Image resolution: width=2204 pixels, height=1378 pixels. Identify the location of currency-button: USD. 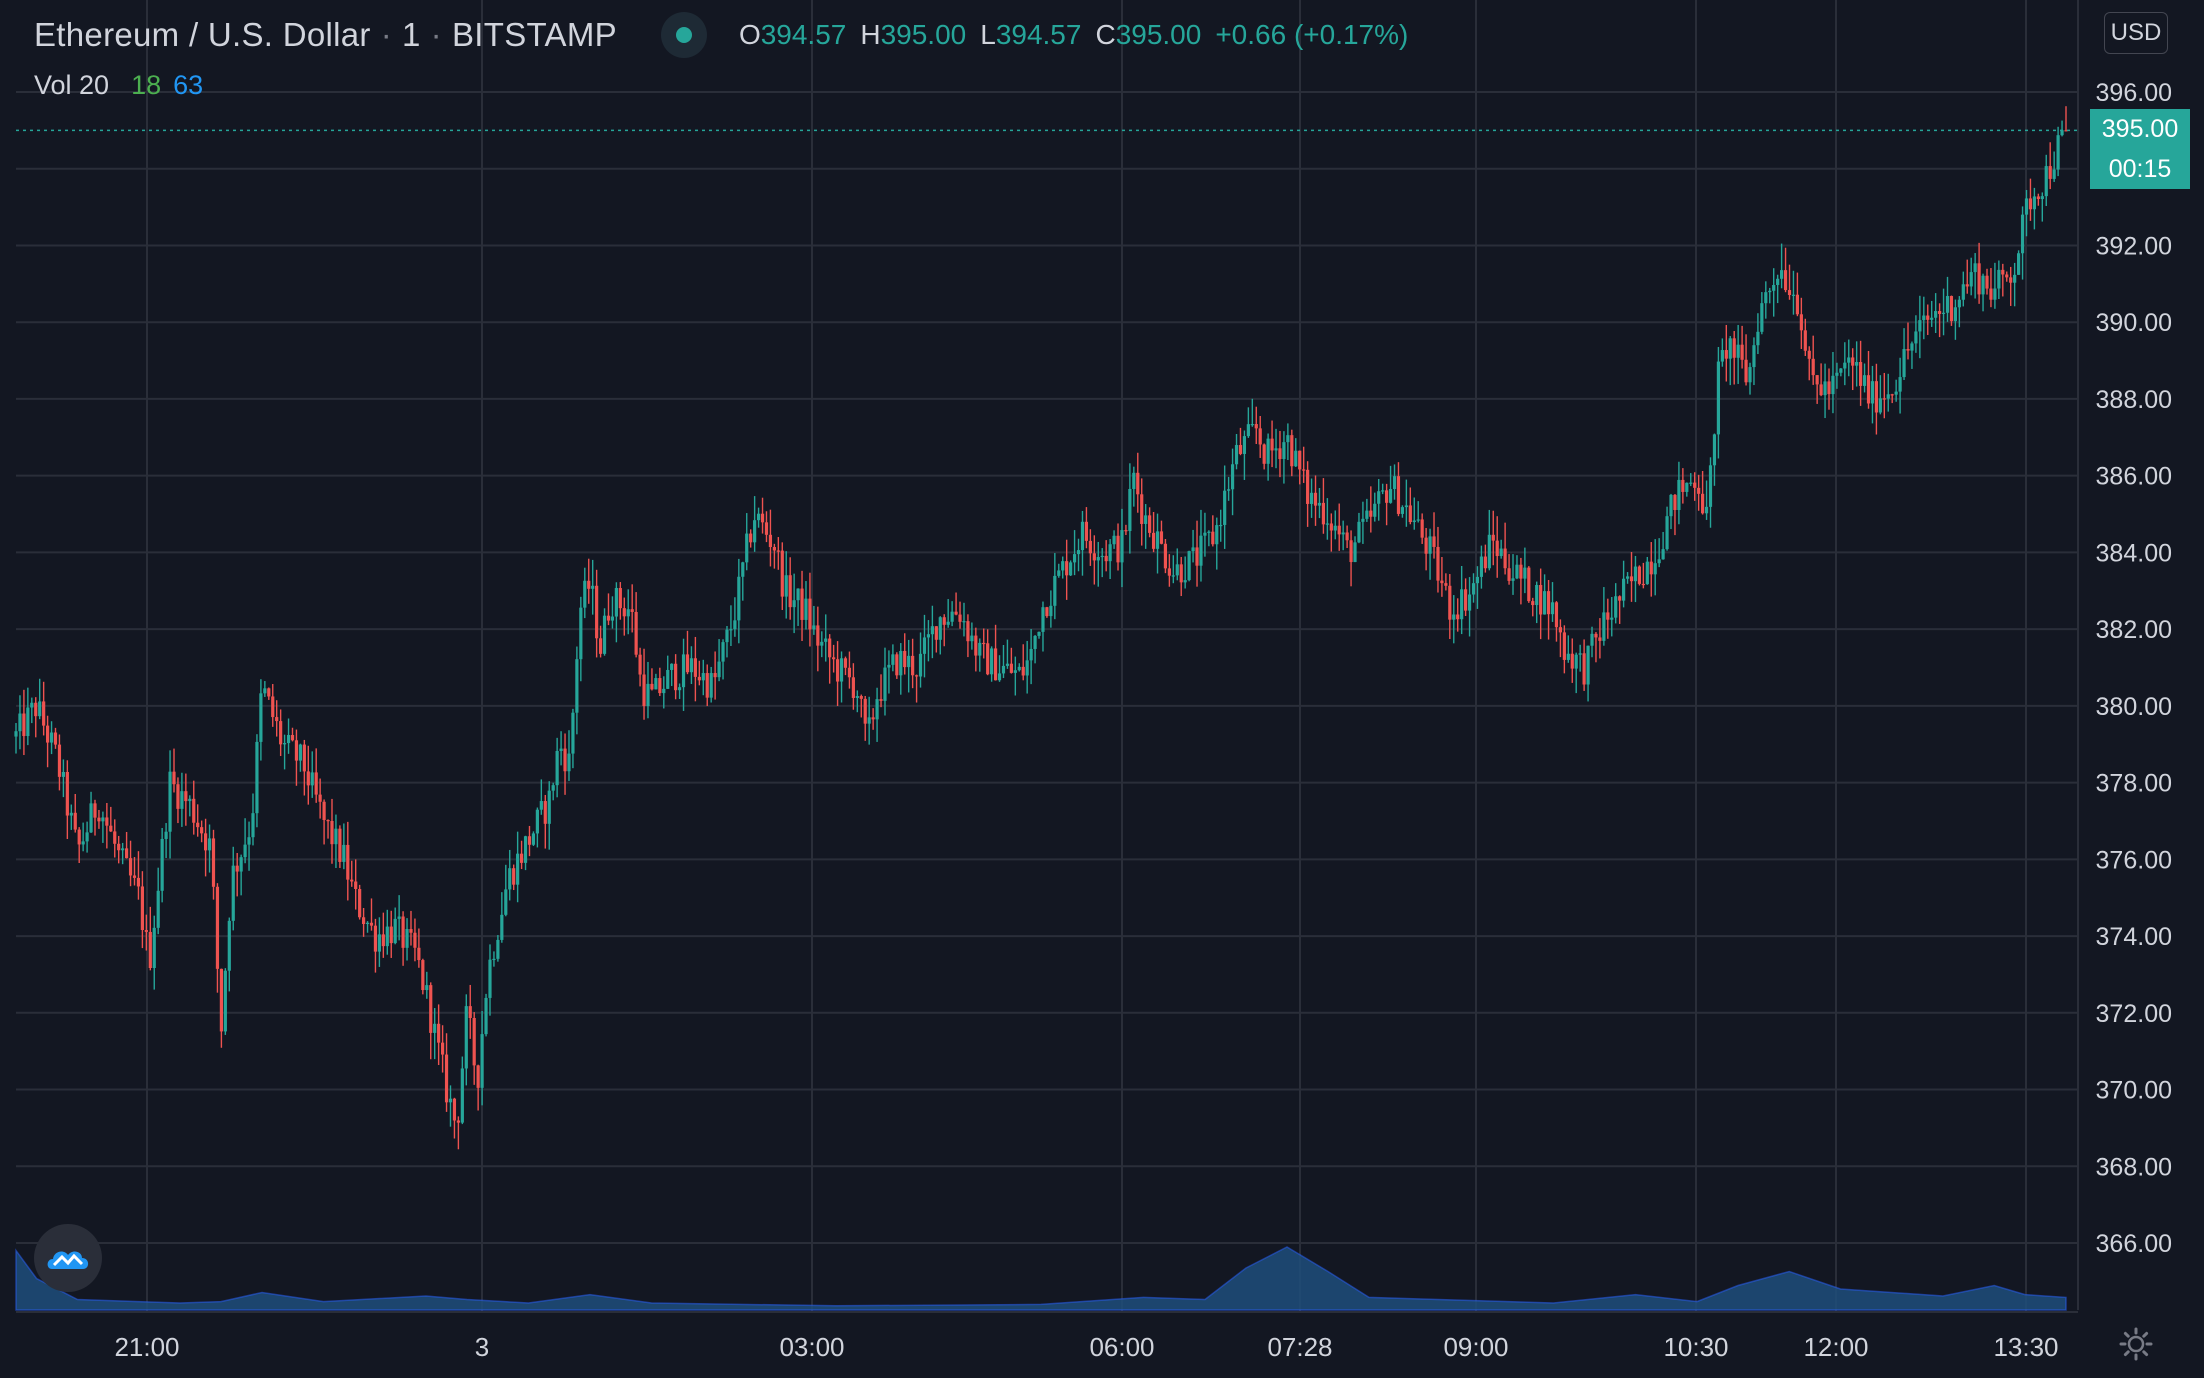
(2136, 33).